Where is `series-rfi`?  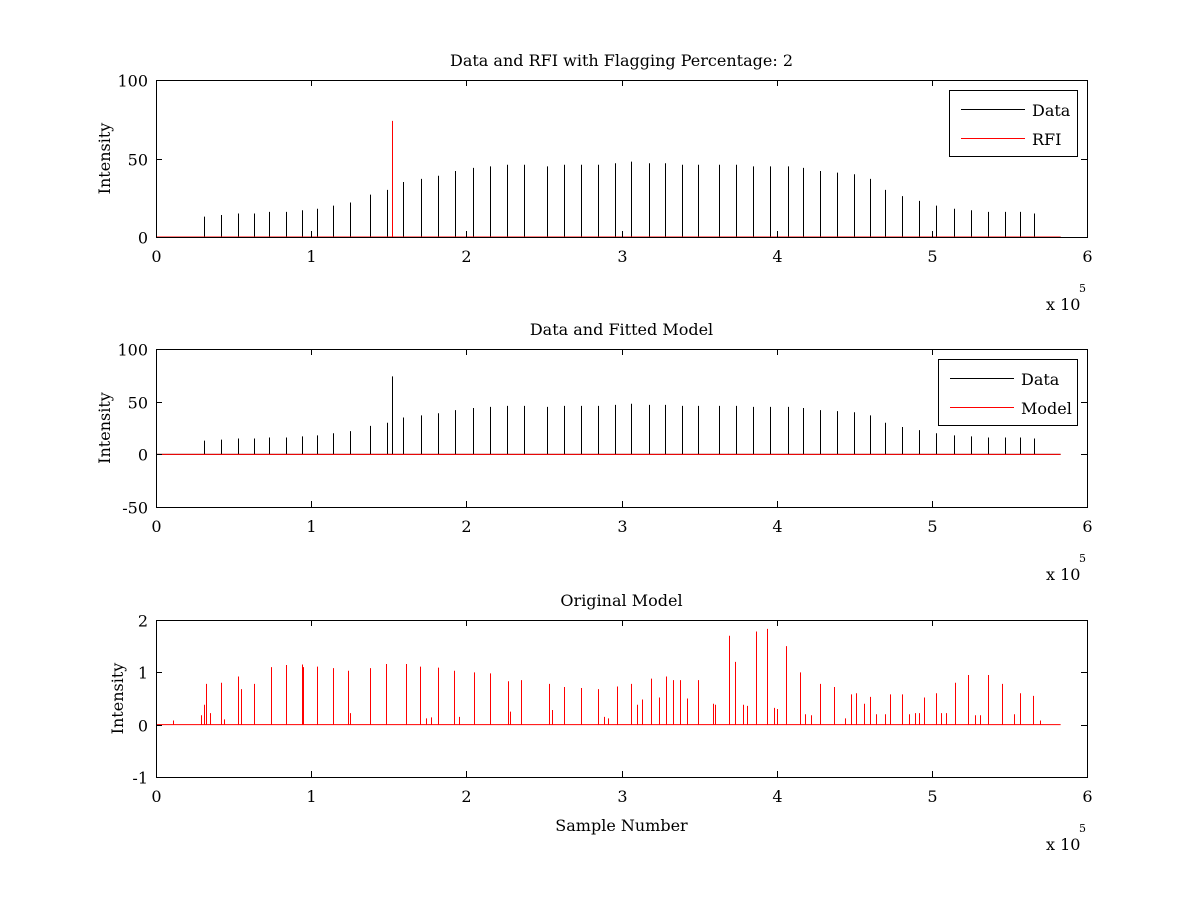 series-rfi is located at coordinates (608, 179).